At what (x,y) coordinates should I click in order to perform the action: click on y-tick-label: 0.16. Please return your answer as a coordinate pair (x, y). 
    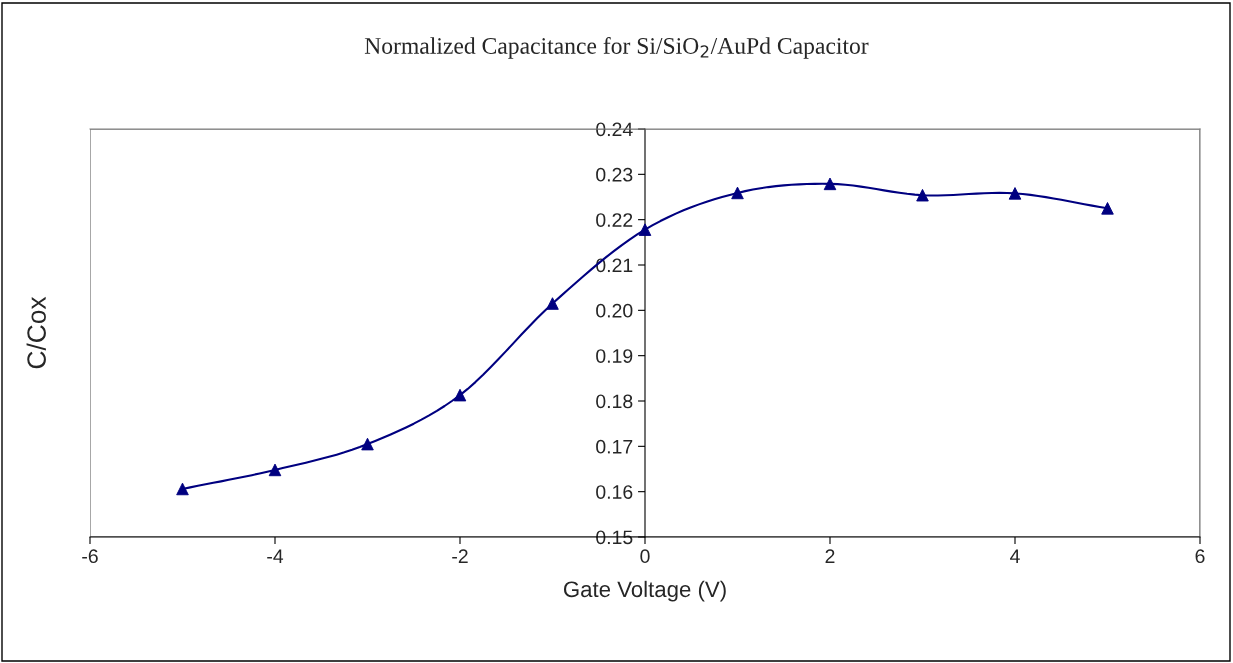
    Looking at the image, I should click on (614, 492).